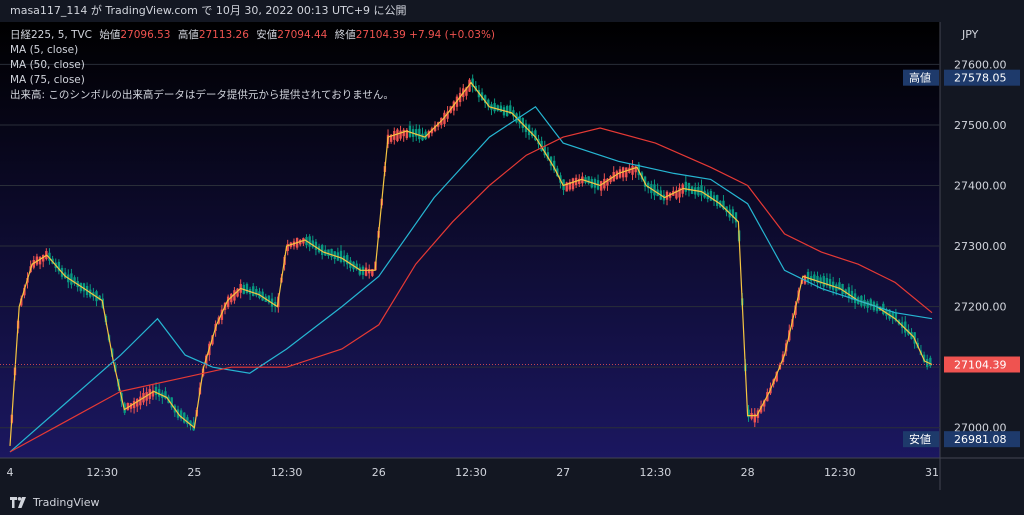 The height and width of the screenshot is (515, 1024). I want to click on close-value: 27104.39, so click(380, 35).